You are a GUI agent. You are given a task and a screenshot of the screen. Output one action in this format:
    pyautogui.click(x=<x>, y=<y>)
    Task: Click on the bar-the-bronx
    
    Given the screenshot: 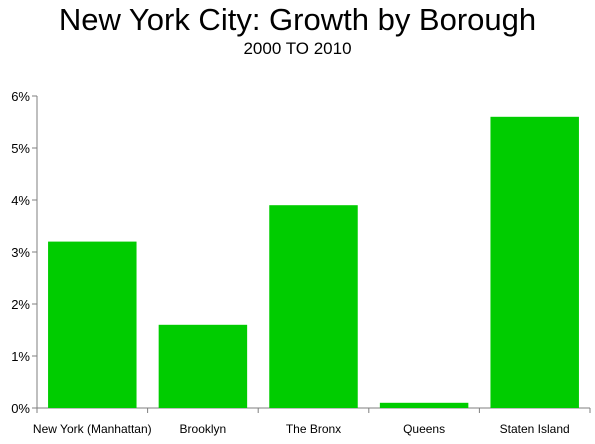 What is the action you would take?
    pyautogui.click(x=313, y=306)
    